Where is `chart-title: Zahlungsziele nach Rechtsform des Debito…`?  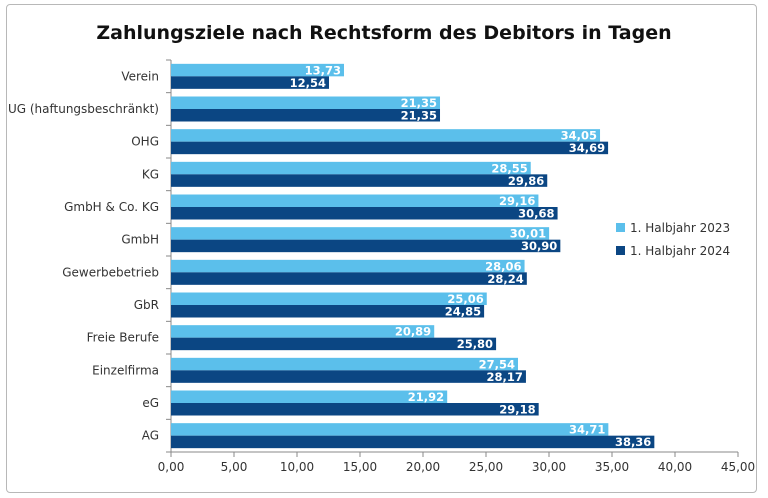
chart-title: Zahlungsziele nach Rechtsform des Debito… is located at coordinates (384, 33).